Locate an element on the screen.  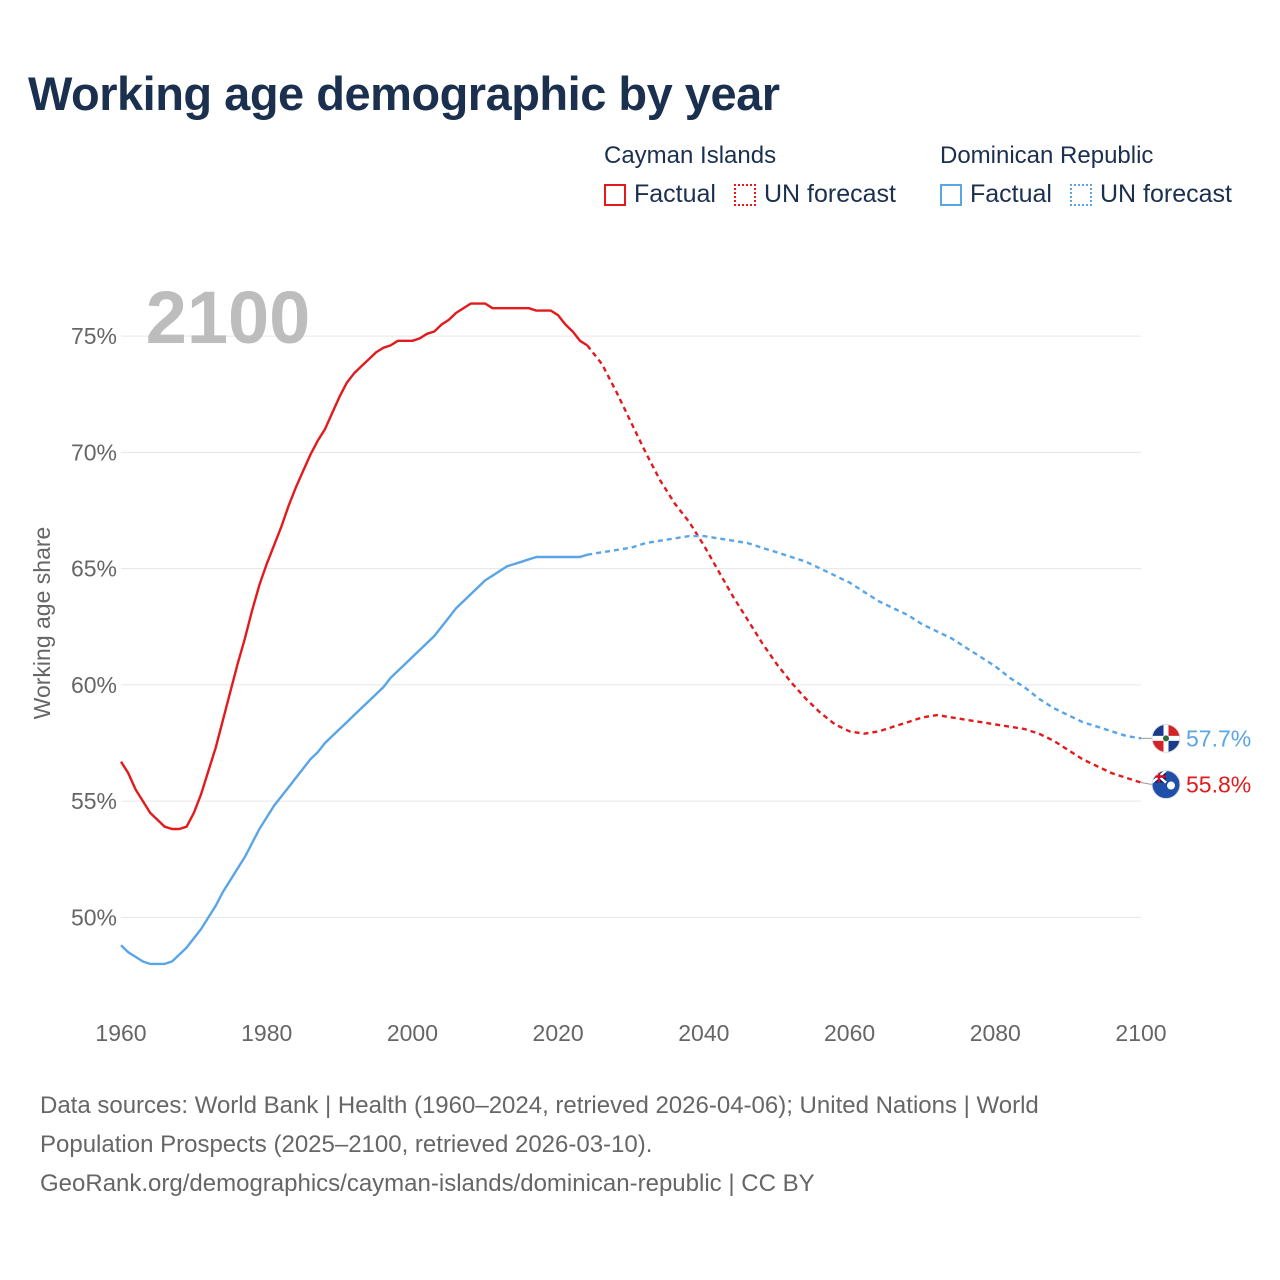
end-value-label: 55.8% is located at coordinates (1218, 785).